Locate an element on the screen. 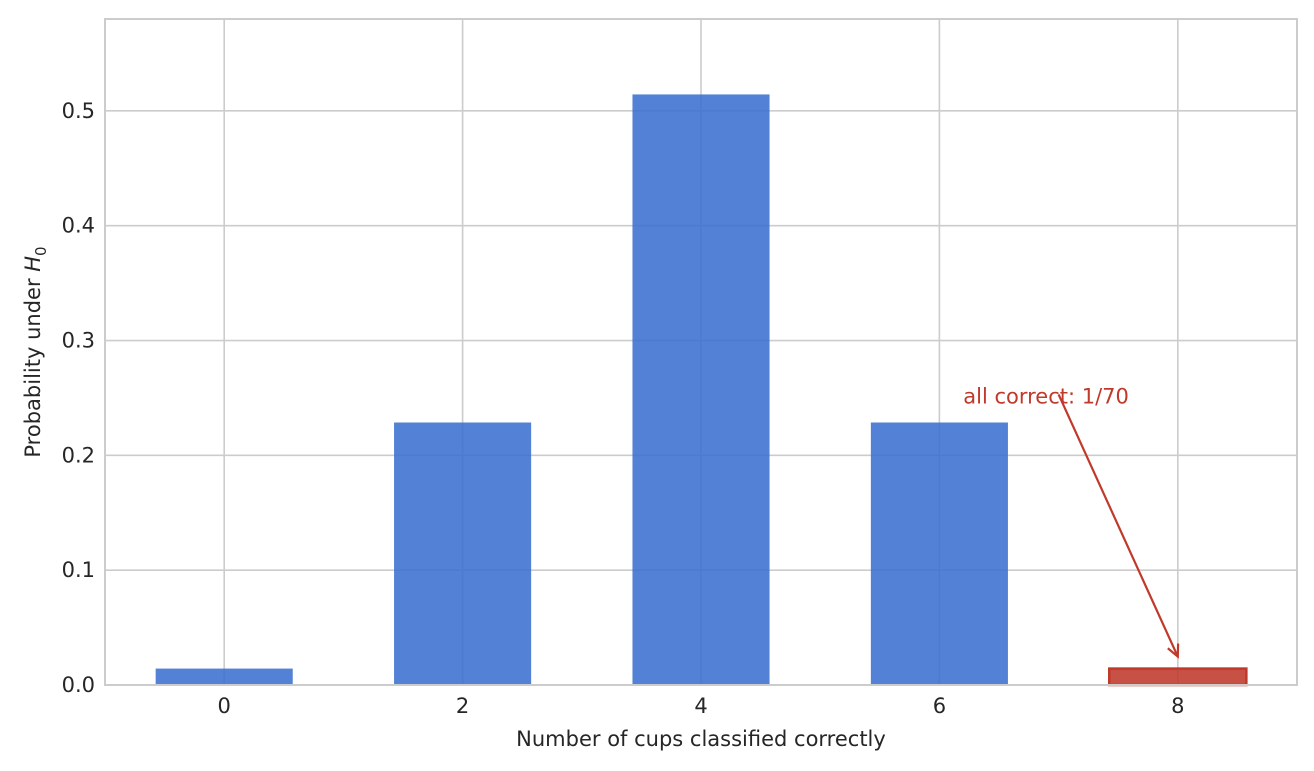 The height and width of the screenshot is (771, 1314). y-tick-label: 0.4 is located at coordinates (78, 226).